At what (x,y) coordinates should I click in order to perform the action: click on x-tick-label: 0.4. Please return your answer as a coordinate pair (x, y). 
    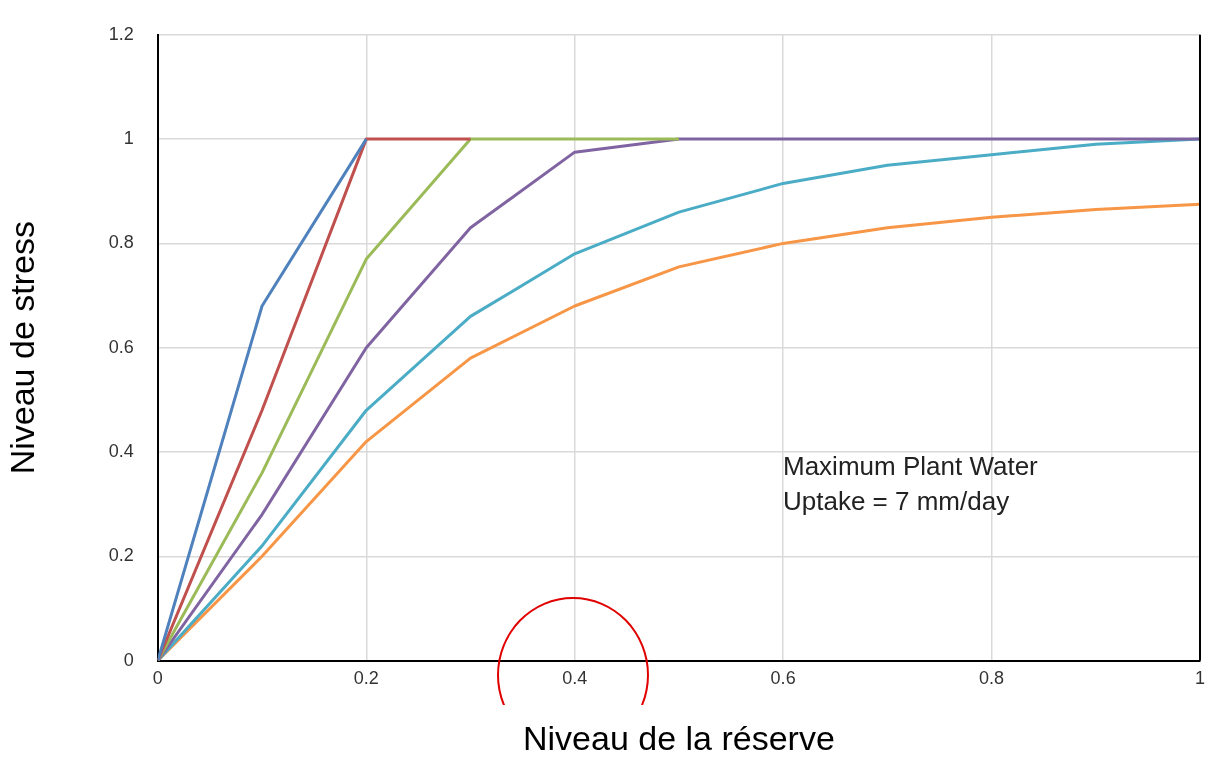
    Looking at the image, I should click on (575, 678).